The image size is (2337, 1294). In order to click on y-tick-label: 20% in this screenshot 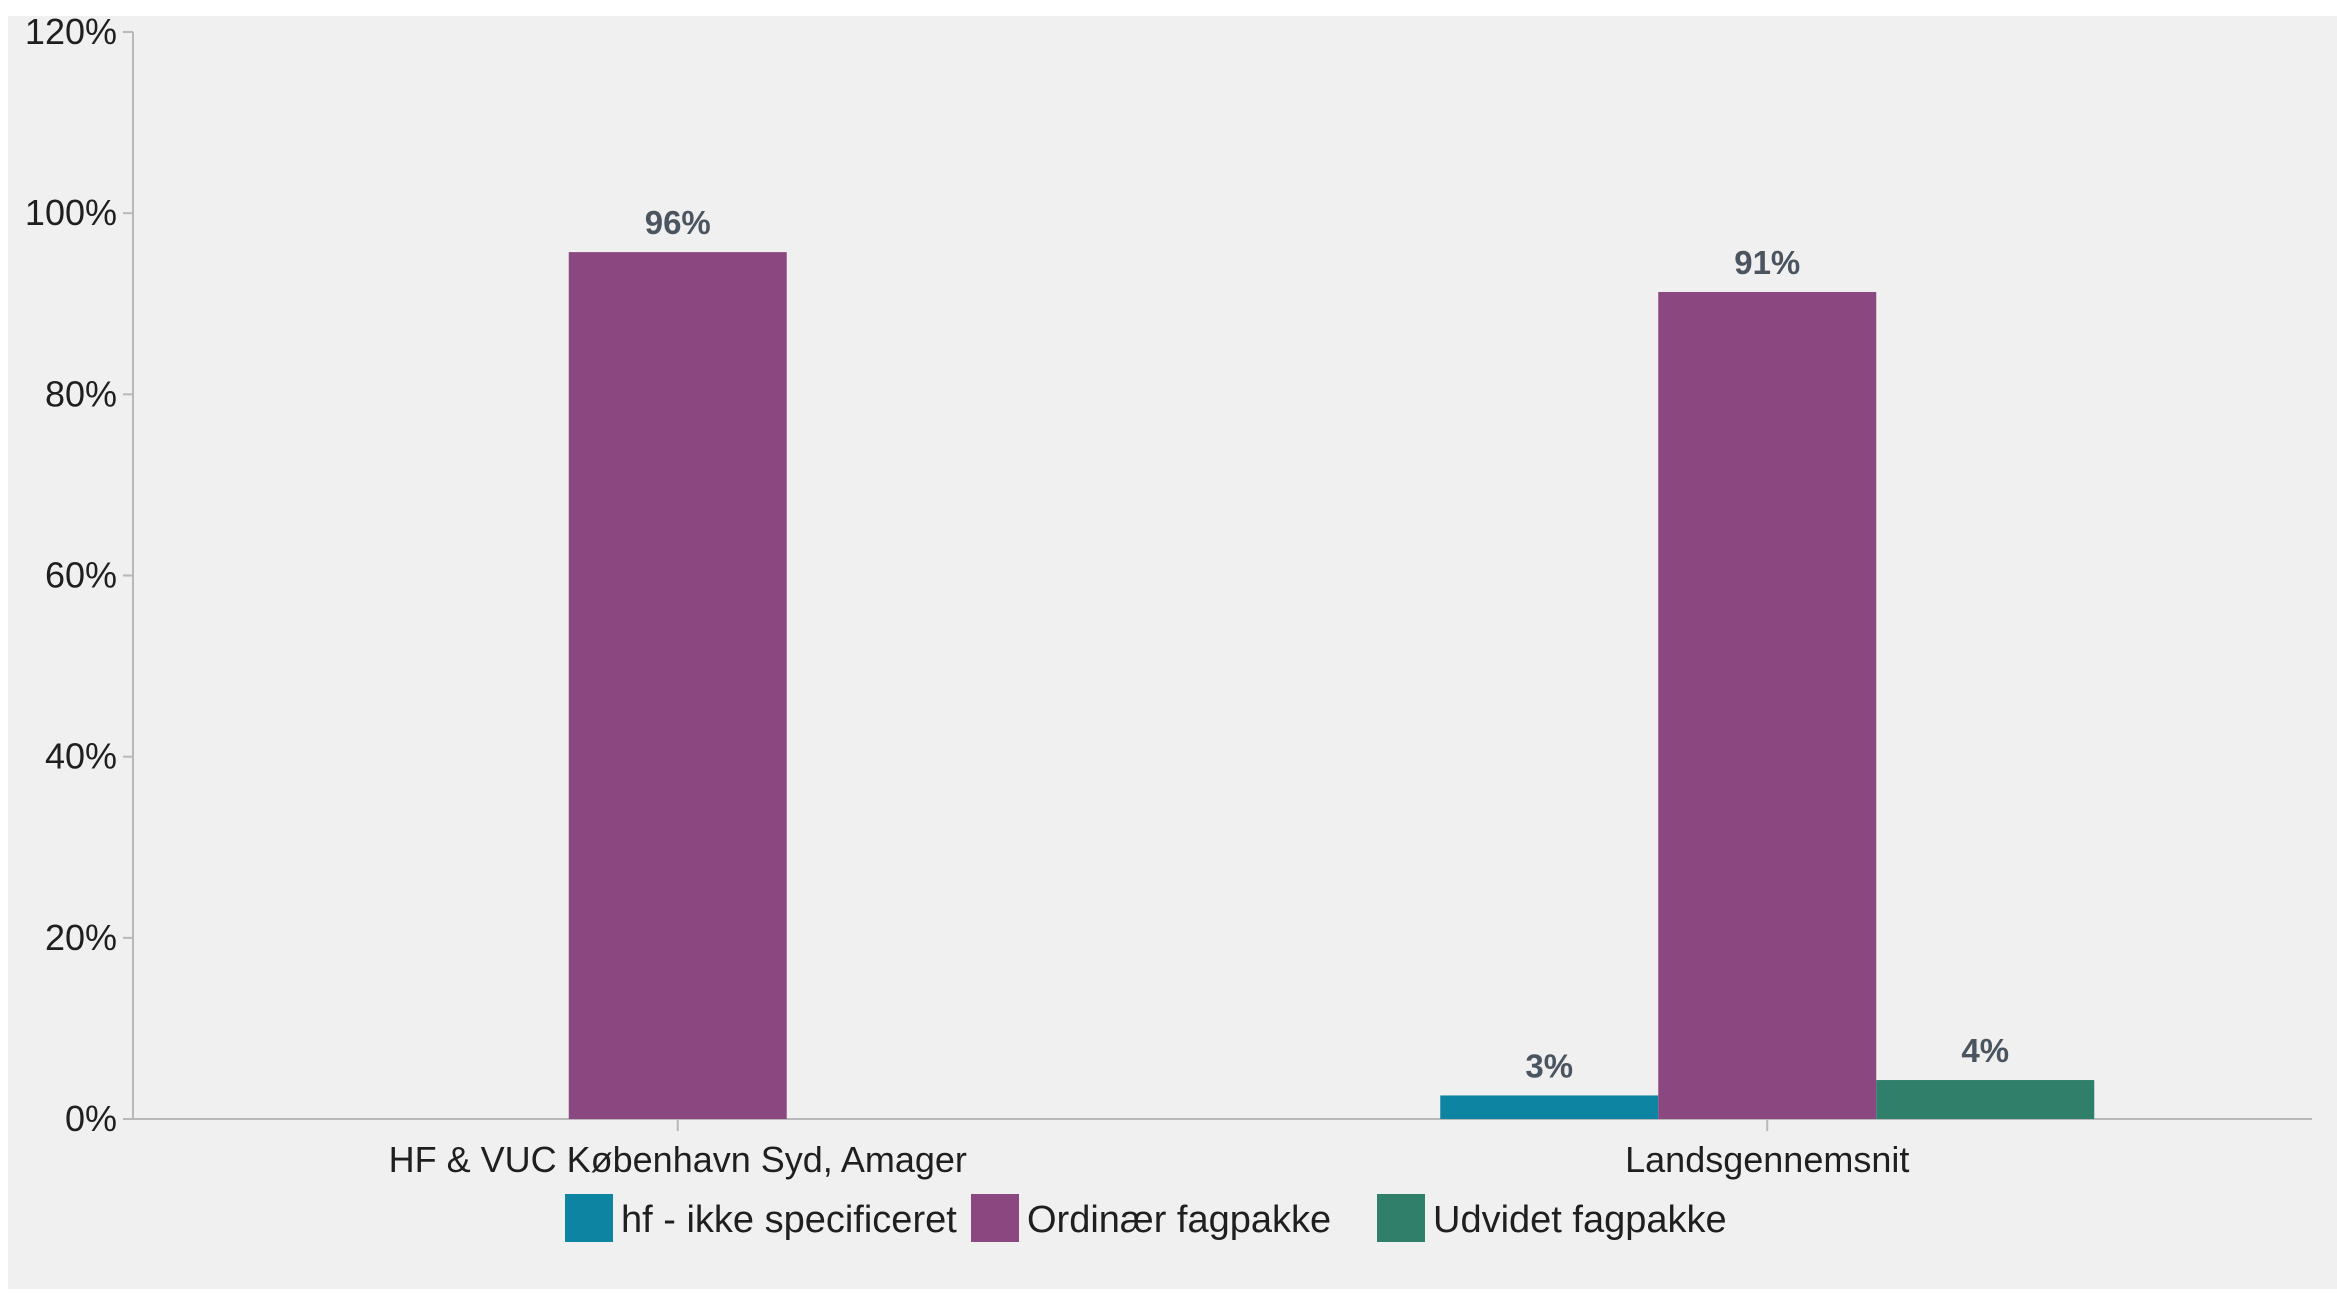, I will do `click(81, 937)`.